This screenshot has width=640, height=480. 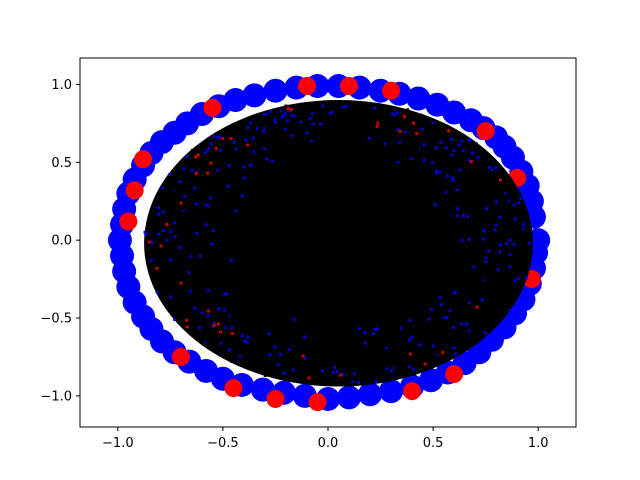 I want to click on y-tick-label: 0.5, so click(x=61, y=163).